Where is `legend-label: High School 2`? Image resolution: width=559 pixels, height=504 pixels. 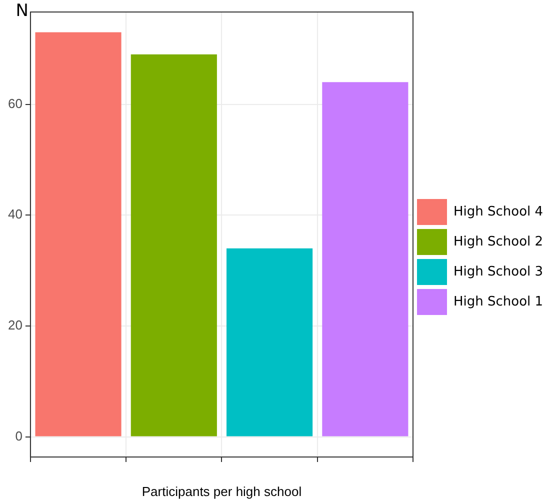
legend-label: High School 2 is located at coordinates (499, 242).